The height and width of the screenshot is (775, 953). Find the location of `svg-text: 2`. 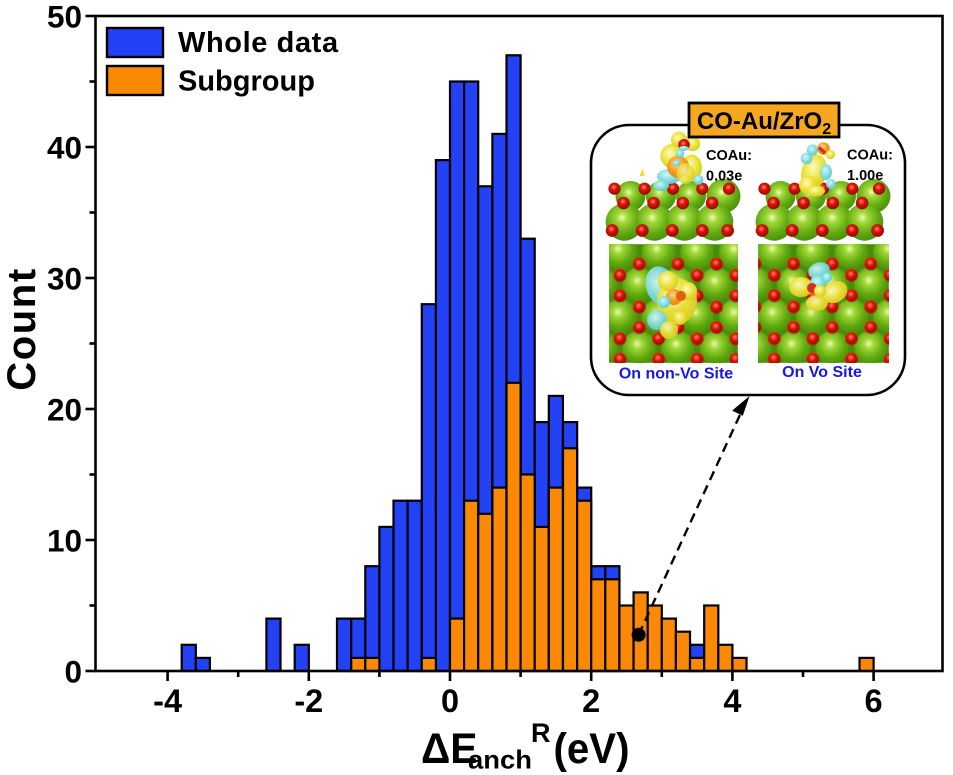

svg-text: 2 is located at coordinates (591, 701).